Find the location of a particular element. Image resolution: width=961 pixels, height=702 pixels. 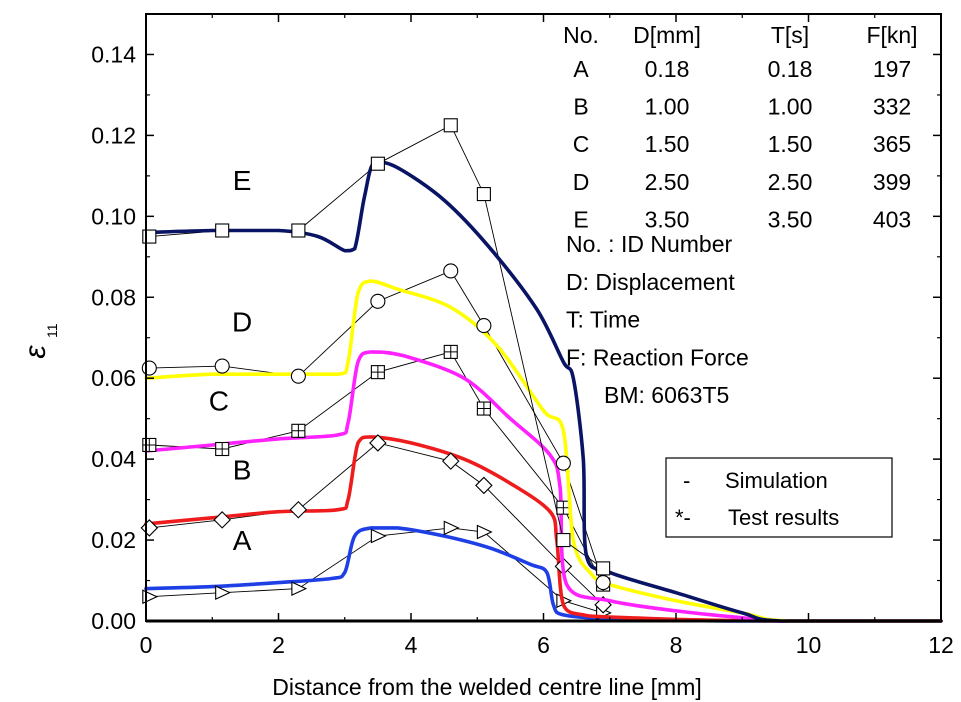

y-tick-label-4: 0.08 is located at coordinates (113, 297).